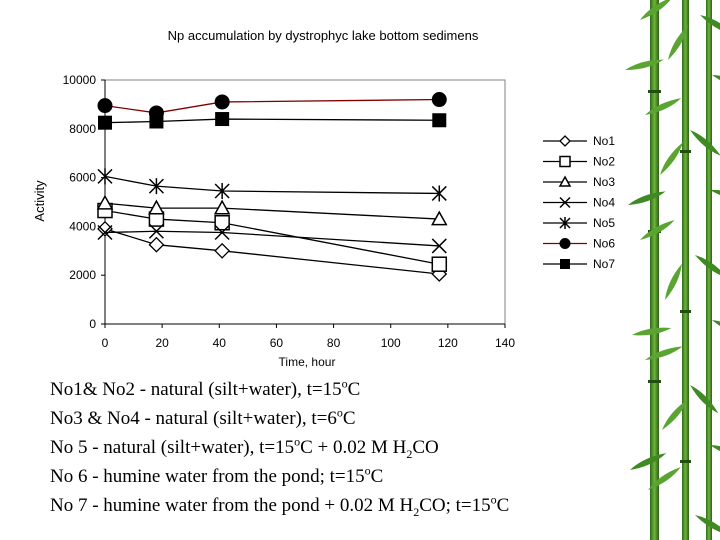  I want to click on y-tick-label: 6000, so click(82, 178).